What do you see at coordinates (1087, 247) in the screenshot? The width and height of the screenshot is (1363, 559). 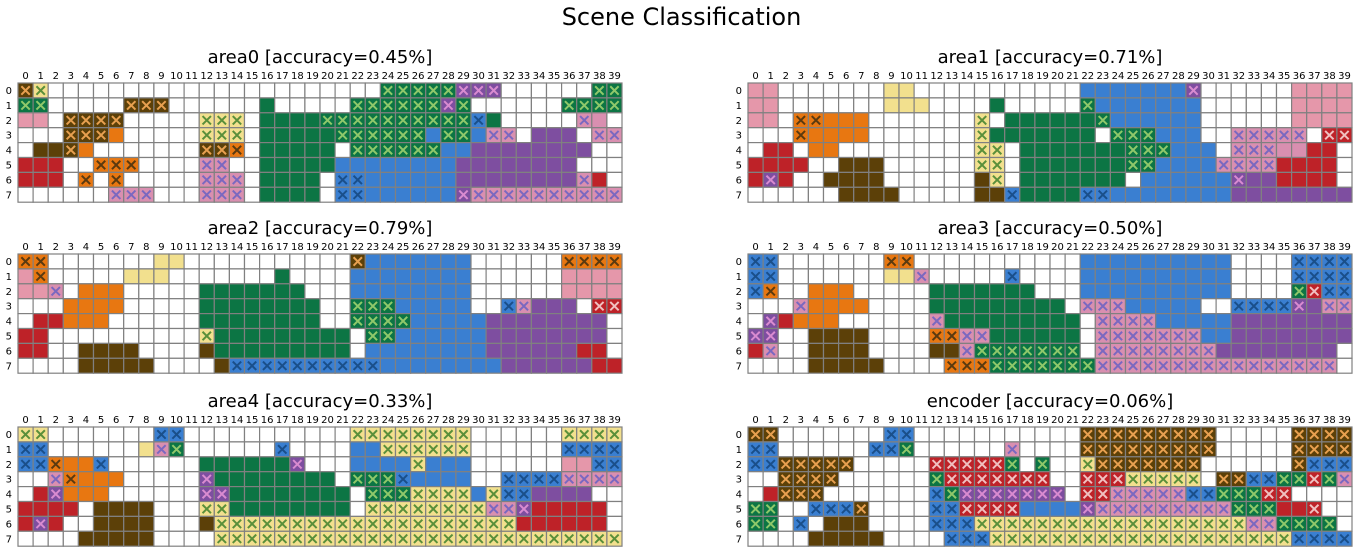 I see `x-tick-label: 22` at bounding box center [1087, 247].